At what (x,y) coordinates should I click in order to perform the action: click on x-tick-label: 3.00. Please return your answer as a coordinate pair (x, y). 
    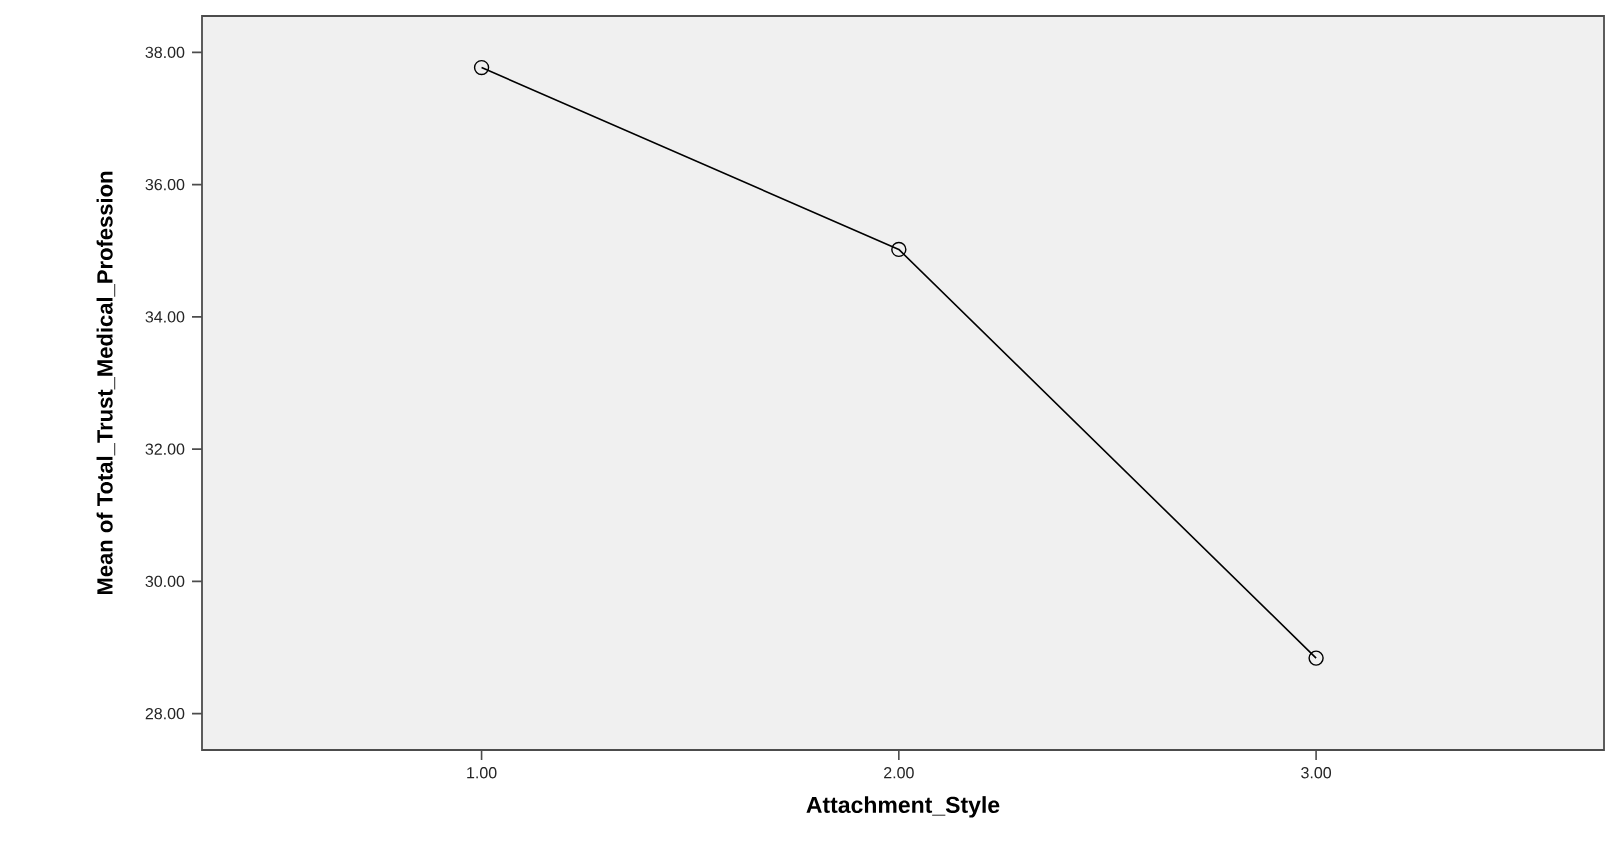
    Looking at the image, I should click on (1316, 773).